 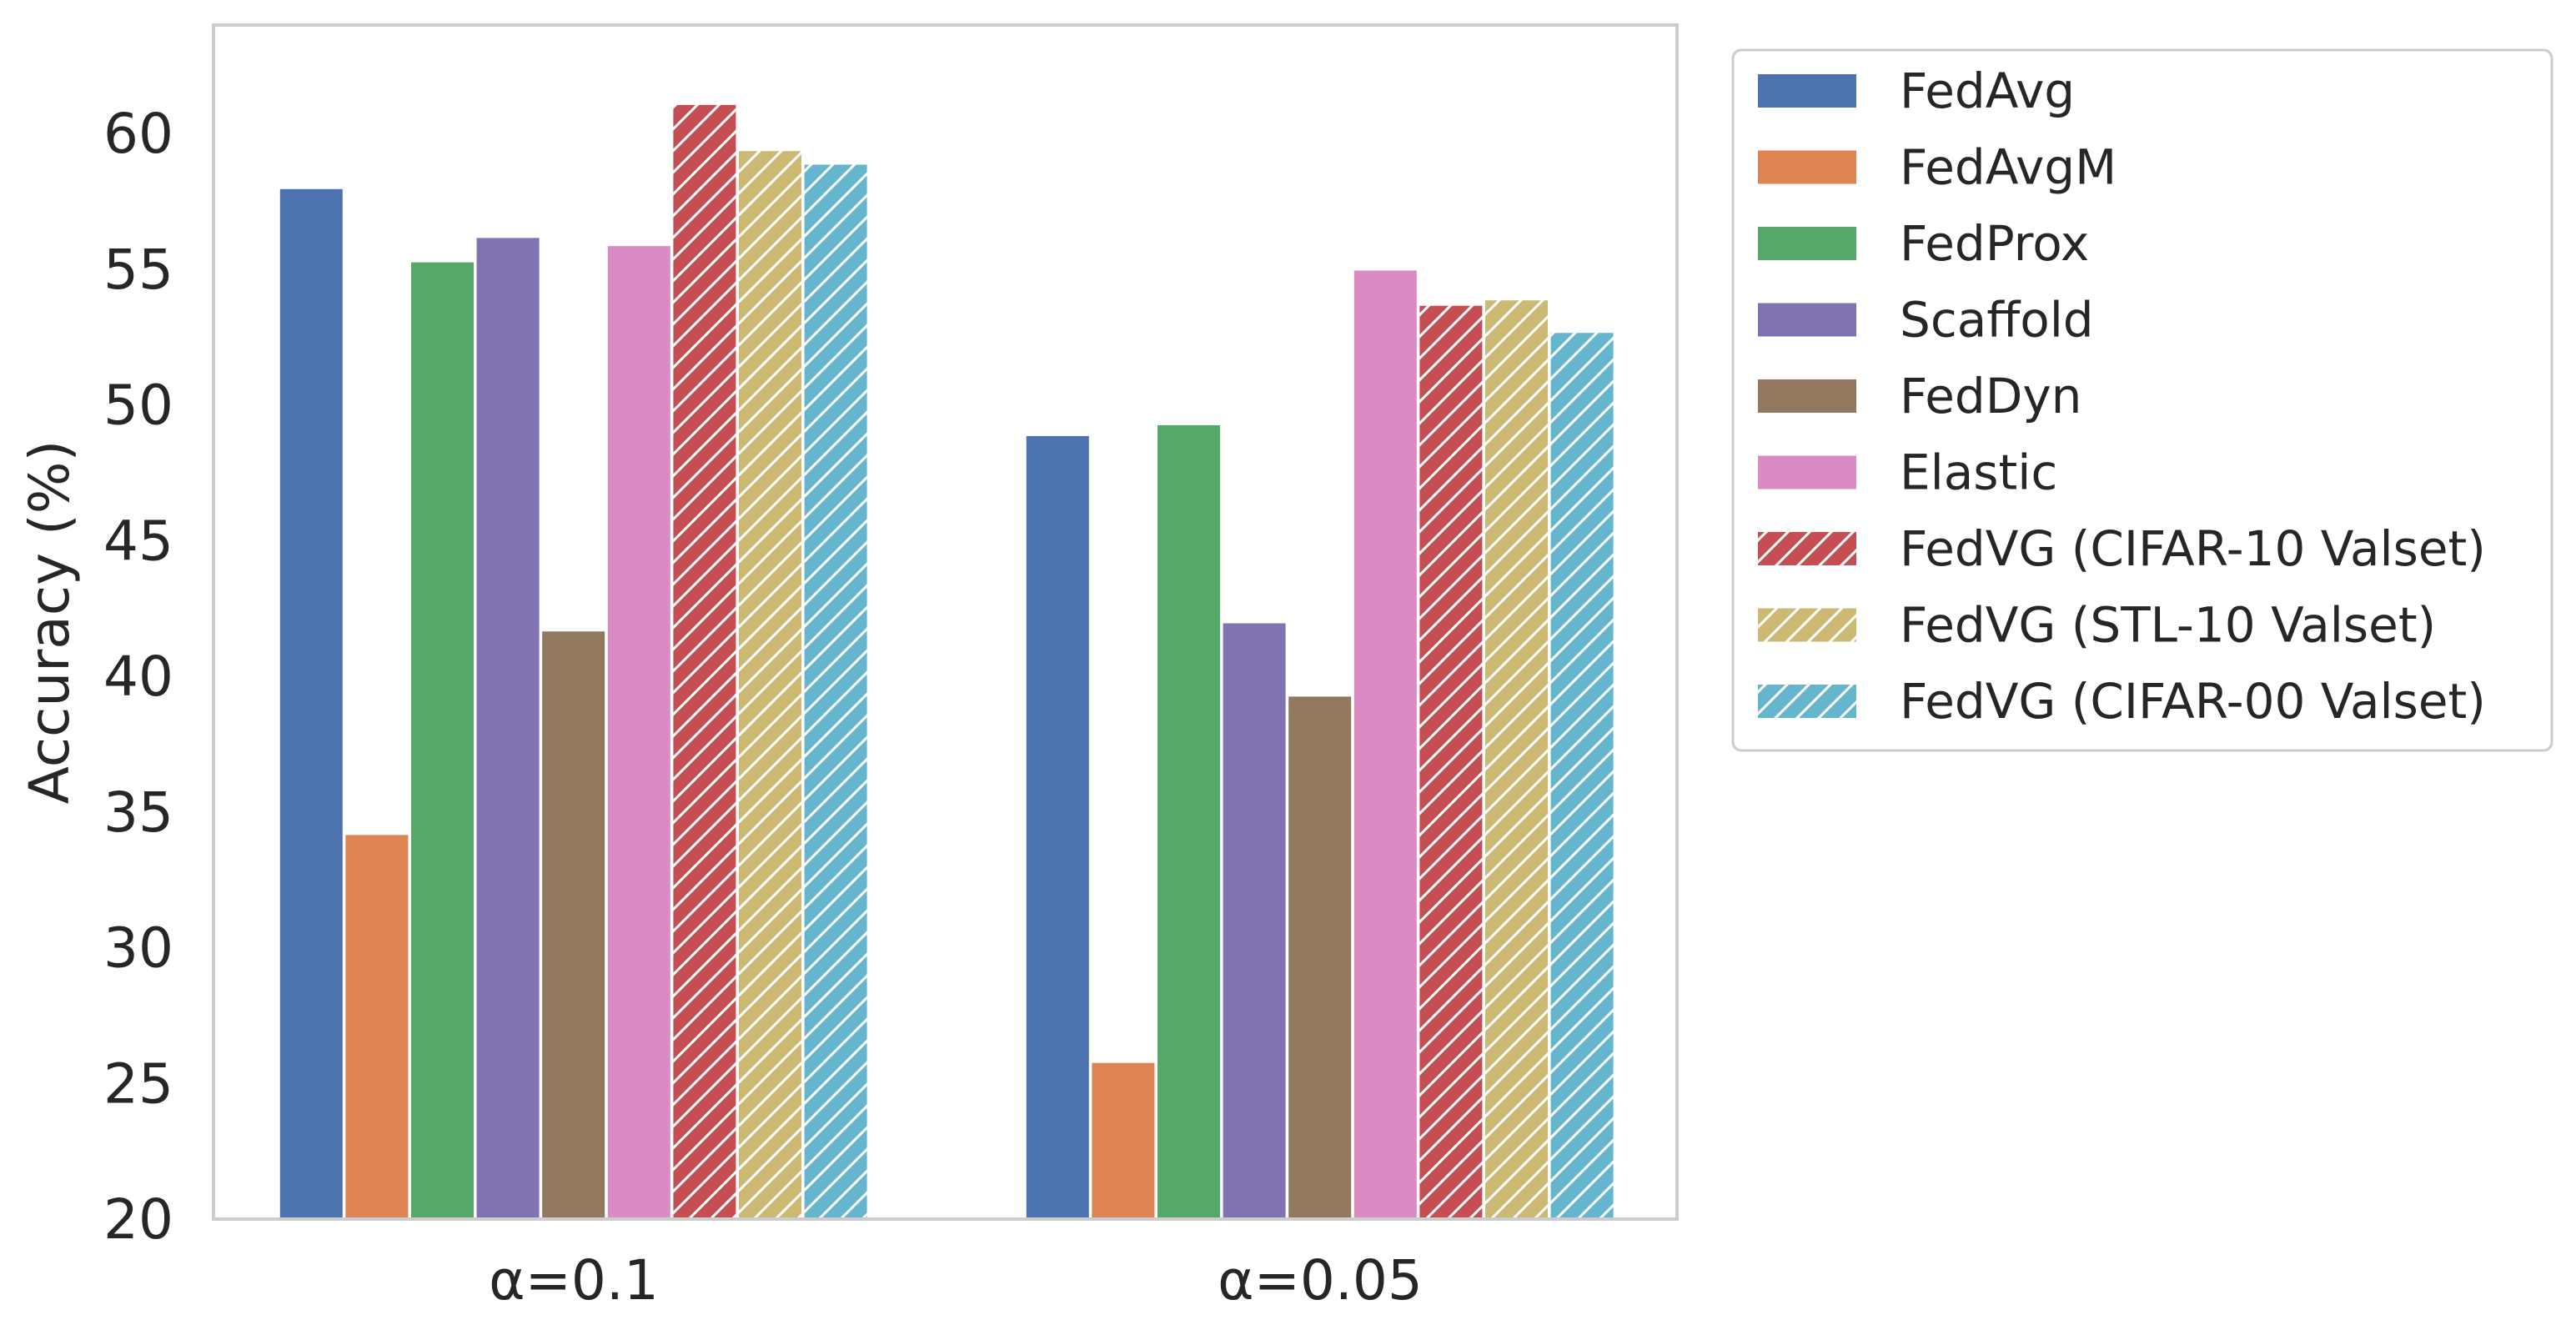 I want to click on legend-label: FedVG (CIFAR-00 Valset), so click(x=2193, y=701).